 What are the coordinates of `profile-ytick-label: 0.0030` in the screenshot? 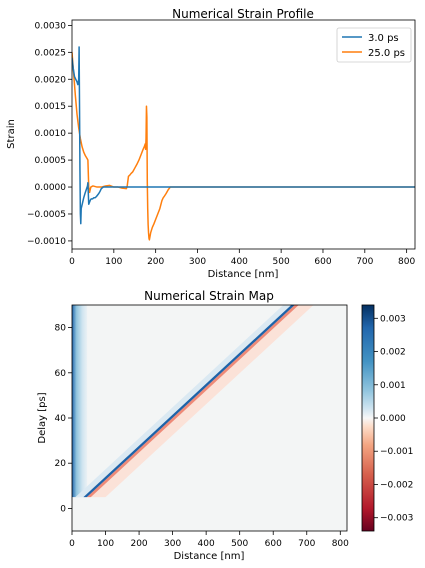 It's located at (51, 26).